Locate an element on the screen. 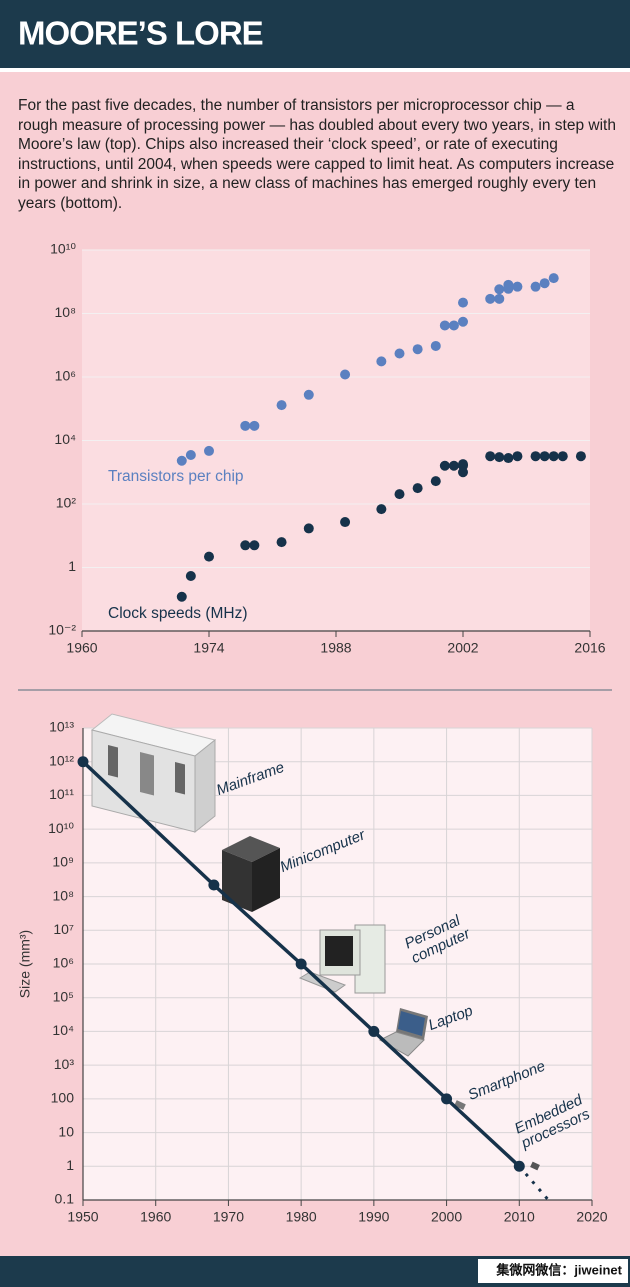  series-label: Clock speeds (MHz) is located at coordinates (178, 613).